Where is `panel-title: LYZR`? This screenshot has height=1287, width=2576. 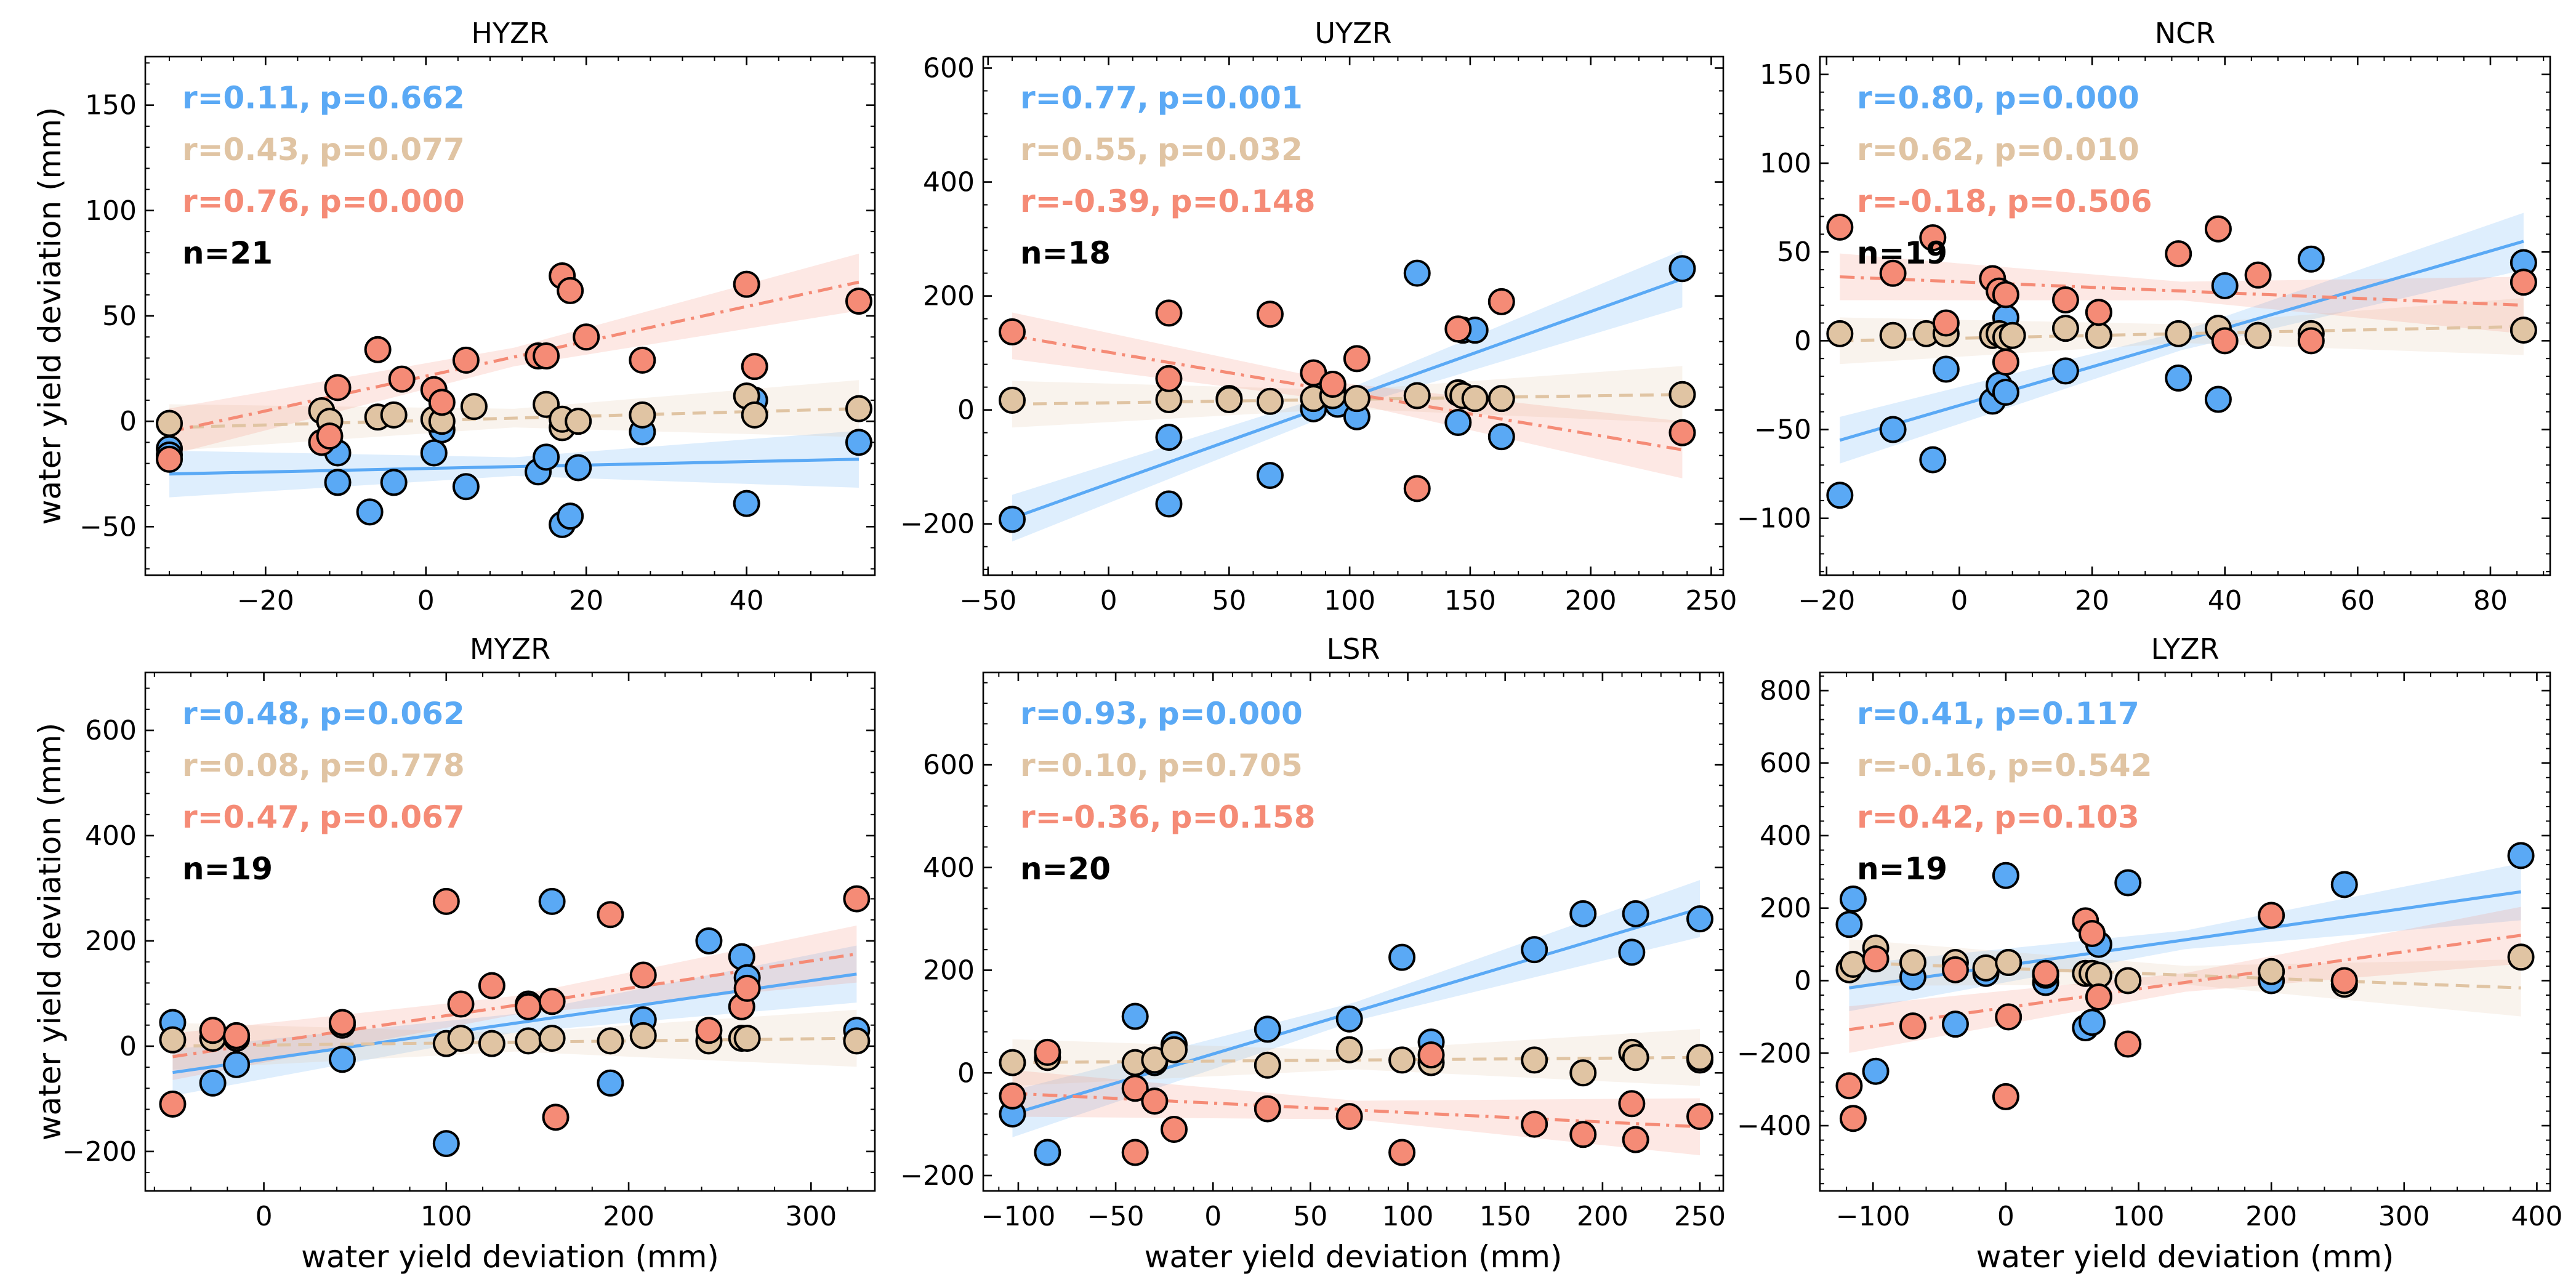
panel-title: LYZR is located at coordinates (2185, 649).